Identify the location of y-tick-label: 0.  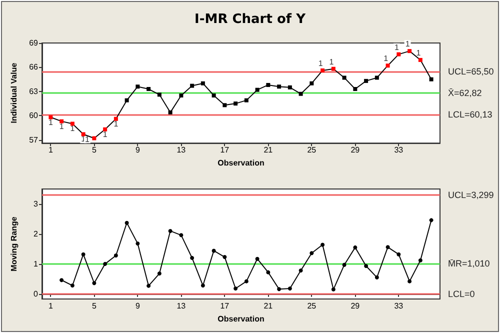
(36, 293).